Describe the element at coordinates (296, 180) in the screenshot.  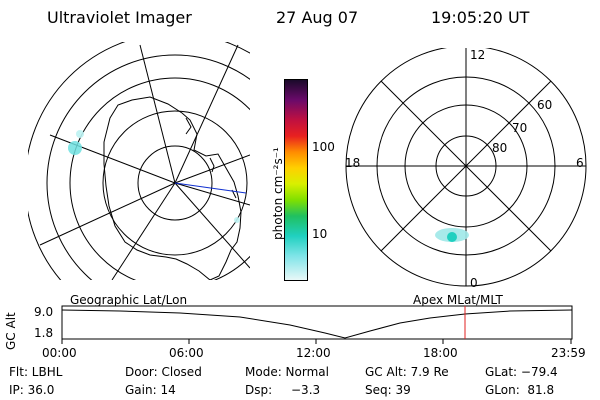
I see `color-scale-bar` at that location.